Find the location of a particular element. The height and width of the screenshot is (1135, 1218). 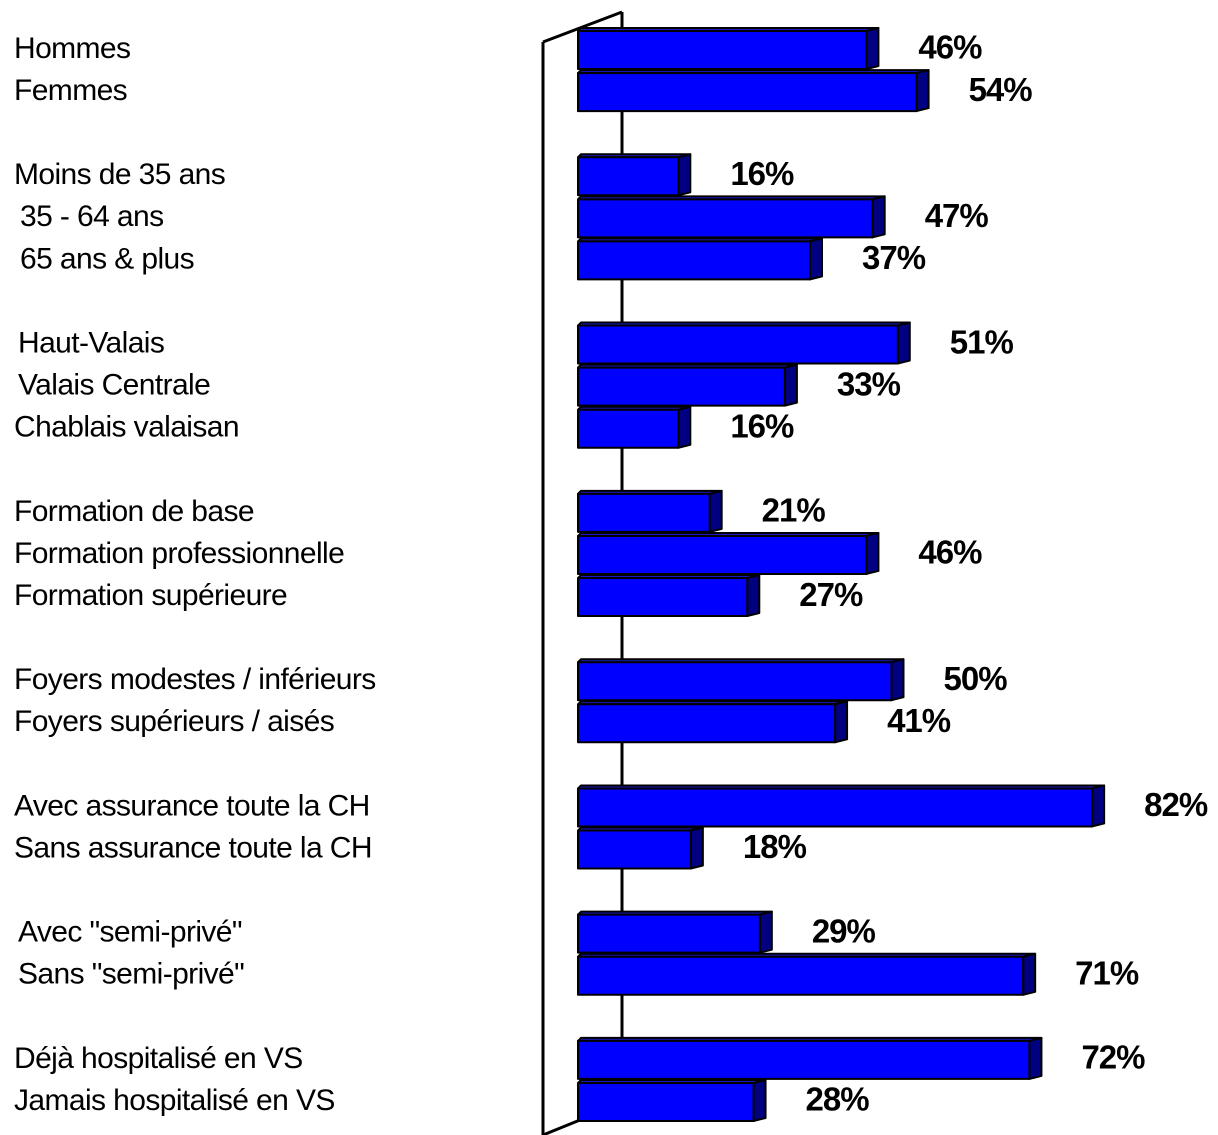

value-label: 27% is located at coordinates (831, 594).